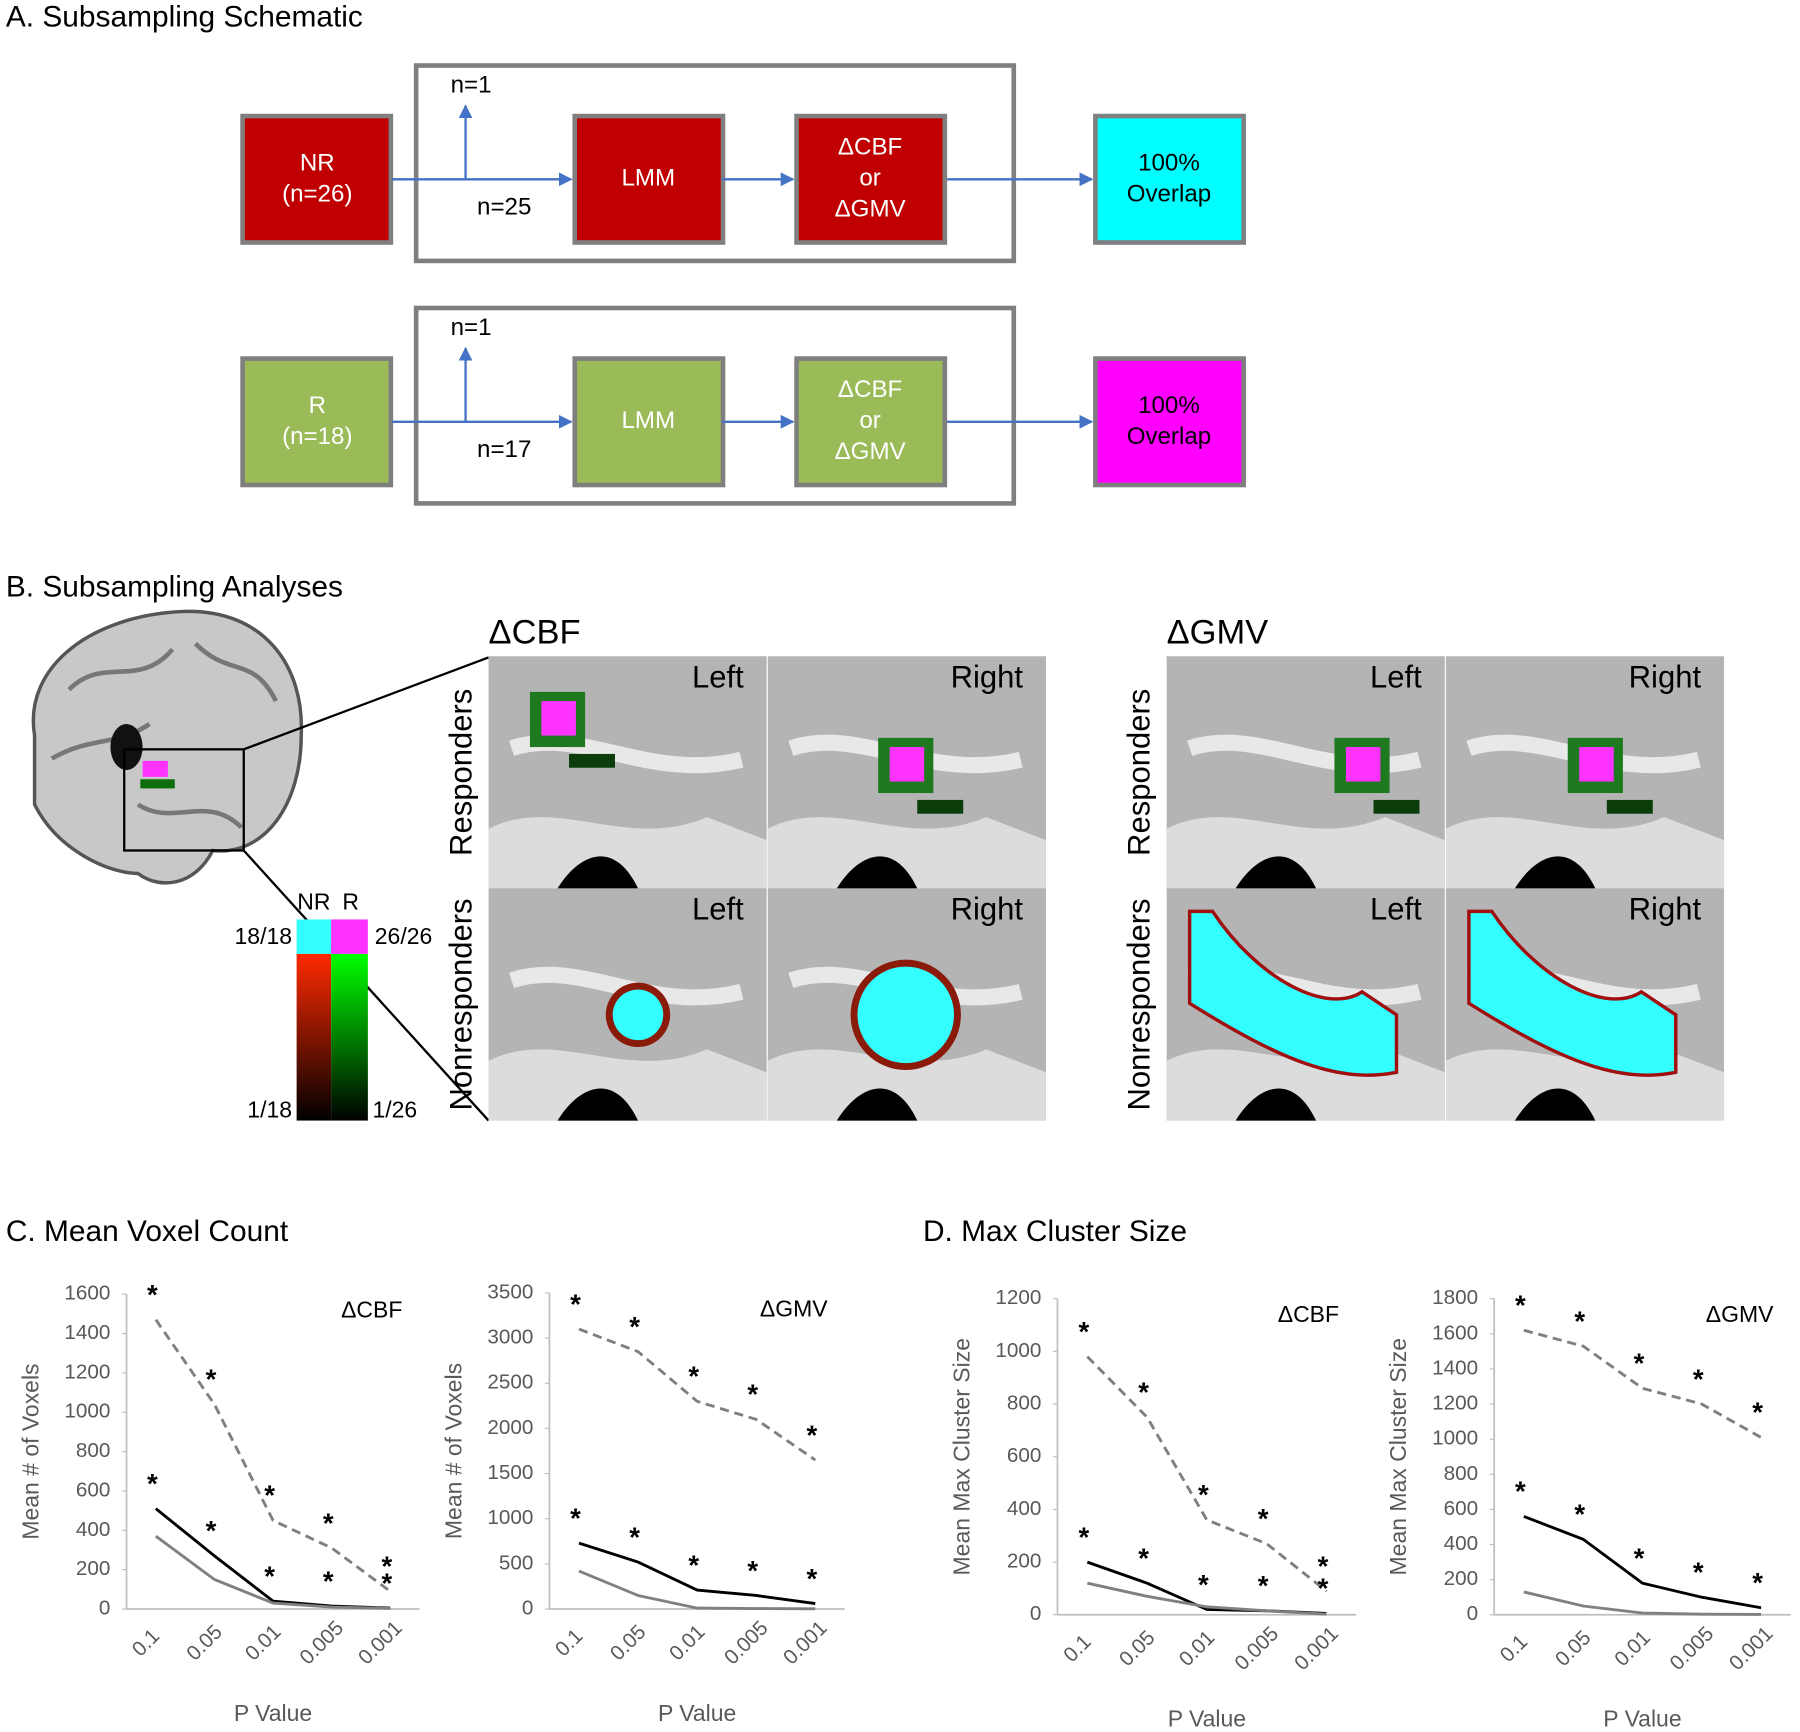 This screenshot has height=1732, width=1800. What do you see at coordinates (403, 936) in the screenshot?
I see `colorbar-label: 26/26` at bounding box center [403, 936].